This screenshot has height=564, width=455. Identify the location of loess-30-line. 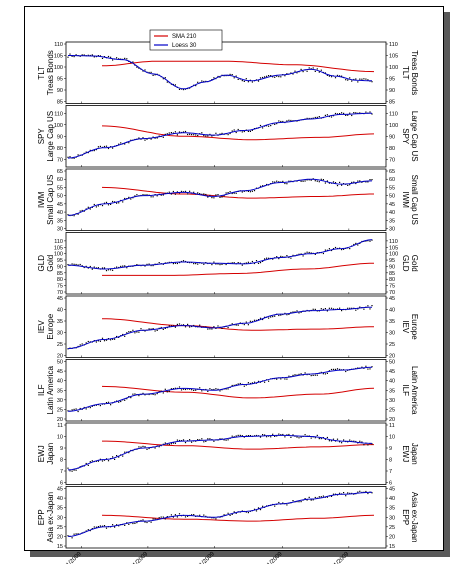
(220, 389).